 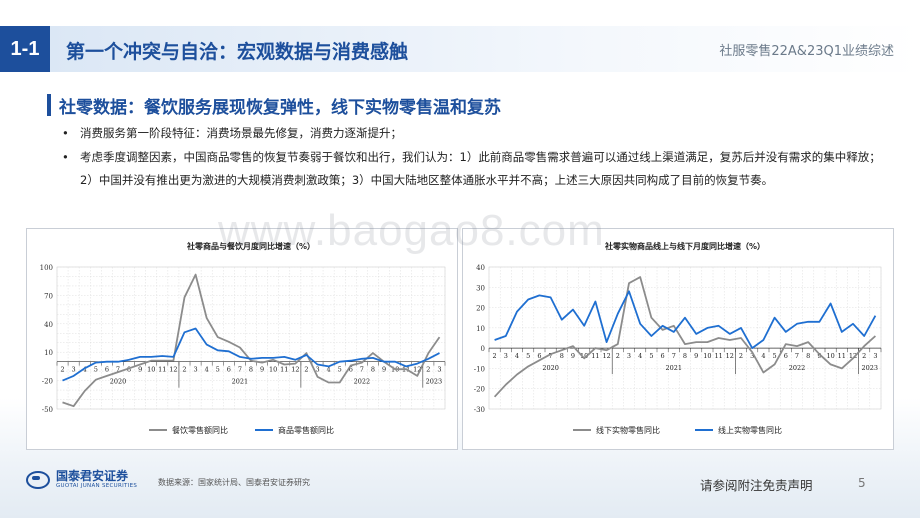 I want to click on logo-icon, so click(x=38, y=479).